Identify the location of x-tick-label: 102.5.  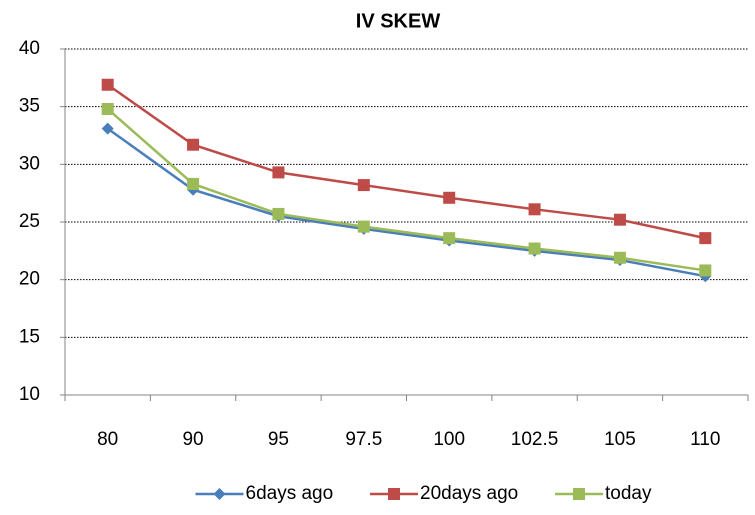
(535, 439).